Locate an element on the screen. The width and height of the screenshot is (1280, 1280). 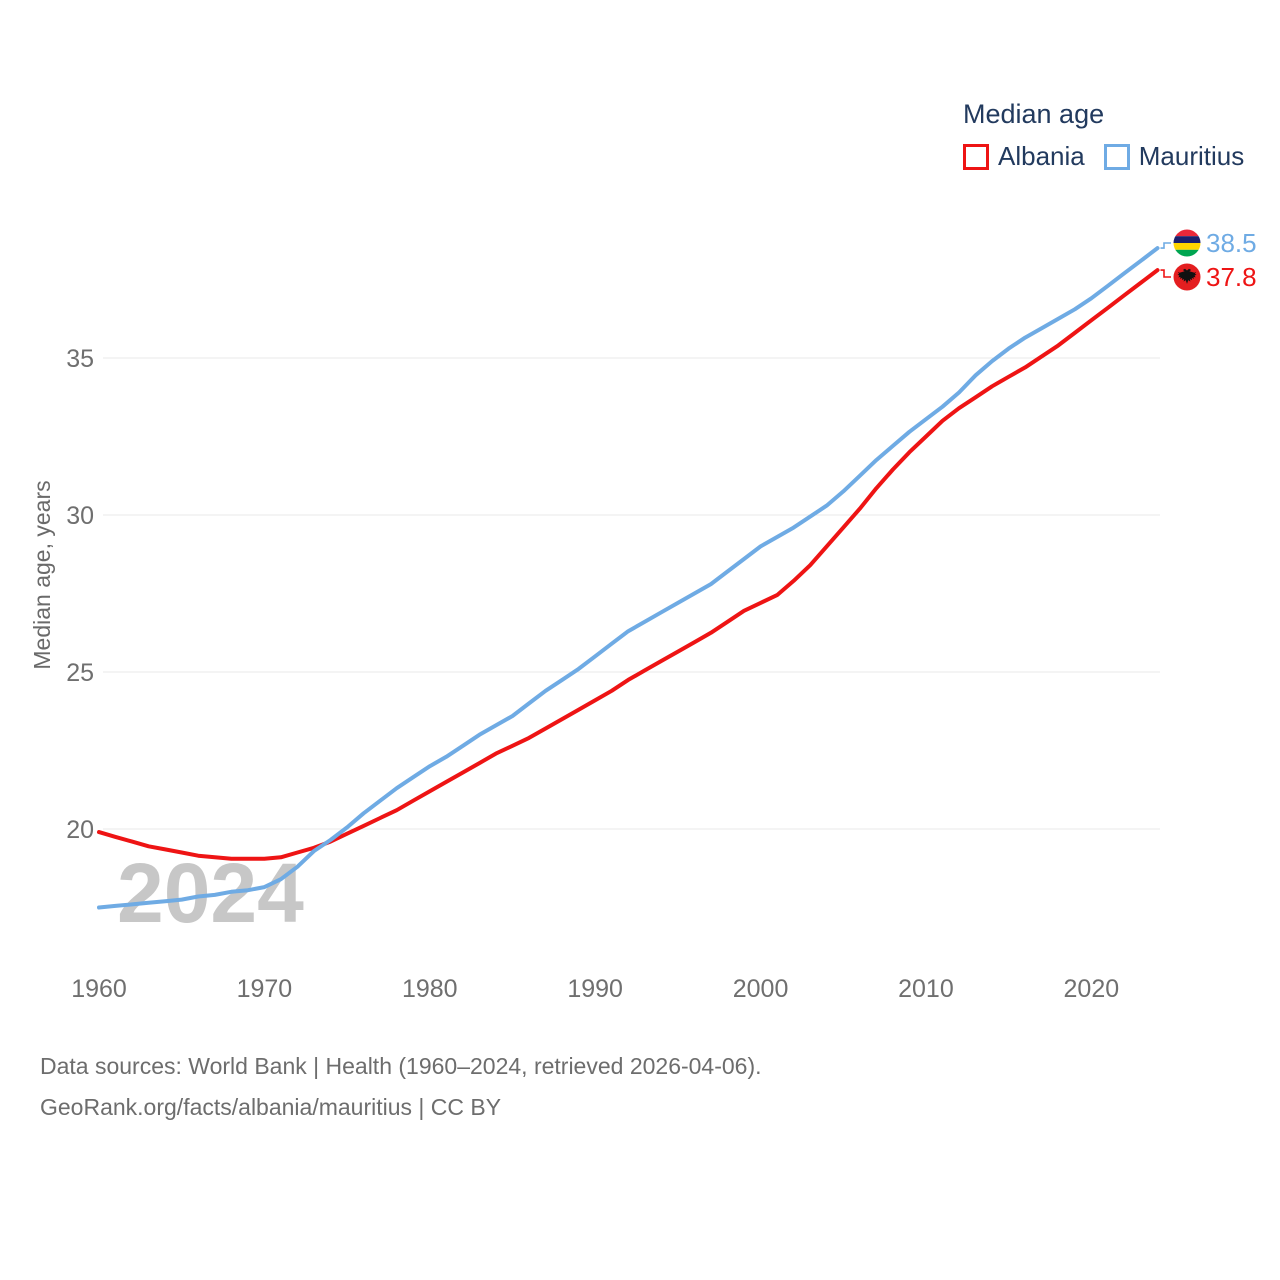
legend: Median age Albania Mauritius is located at coordinates (1103, 135).